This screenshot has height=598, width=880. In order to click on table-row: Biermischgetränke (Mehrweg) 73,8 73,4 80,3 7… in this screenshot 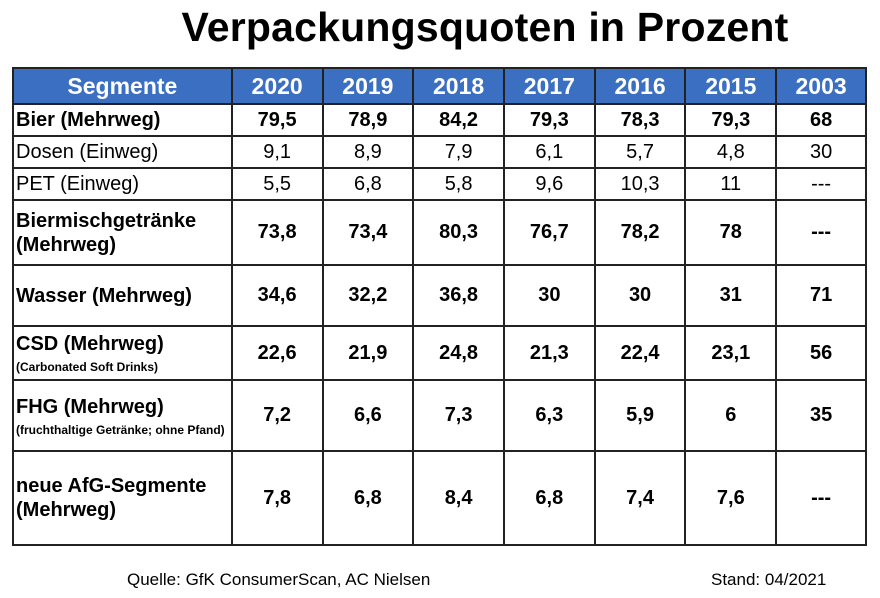, I will do `click(439, 232)`.